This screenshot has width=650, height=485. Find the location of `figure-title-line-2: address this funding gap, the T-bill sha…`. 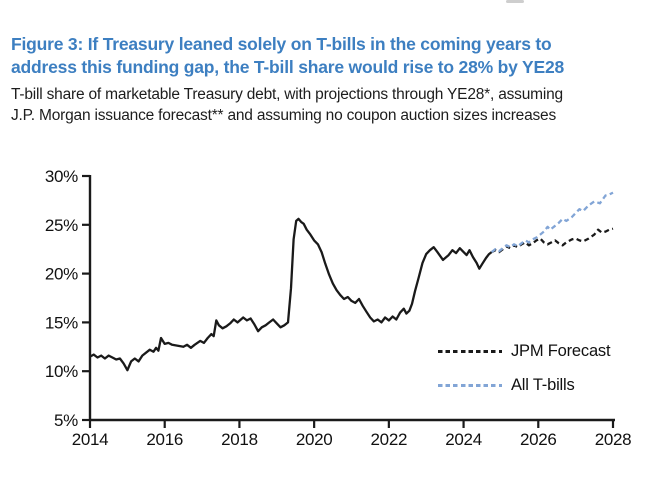

figure-title-line-2: address this funding gap, the T-bill sha… is located at coordinates (288, 66).